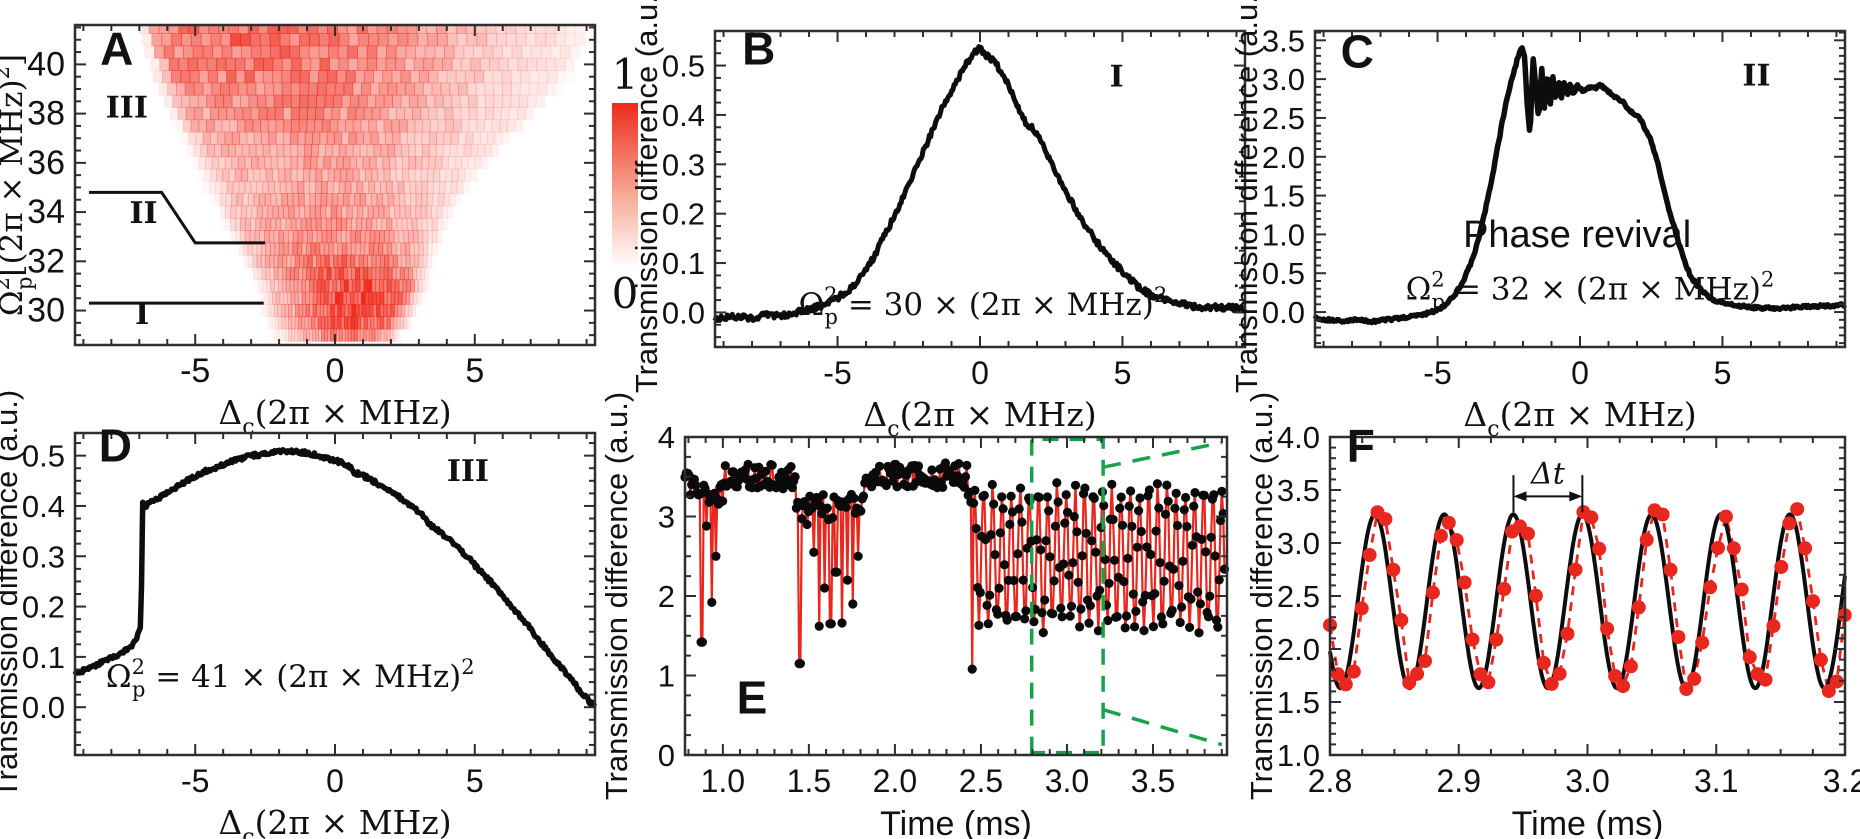 This screenshot has width=1860, height=839. What do you see at coordinates (335, 371) in the screenshot?
I see `panel-A-xtick: 0` at bounding box center [335, 371].